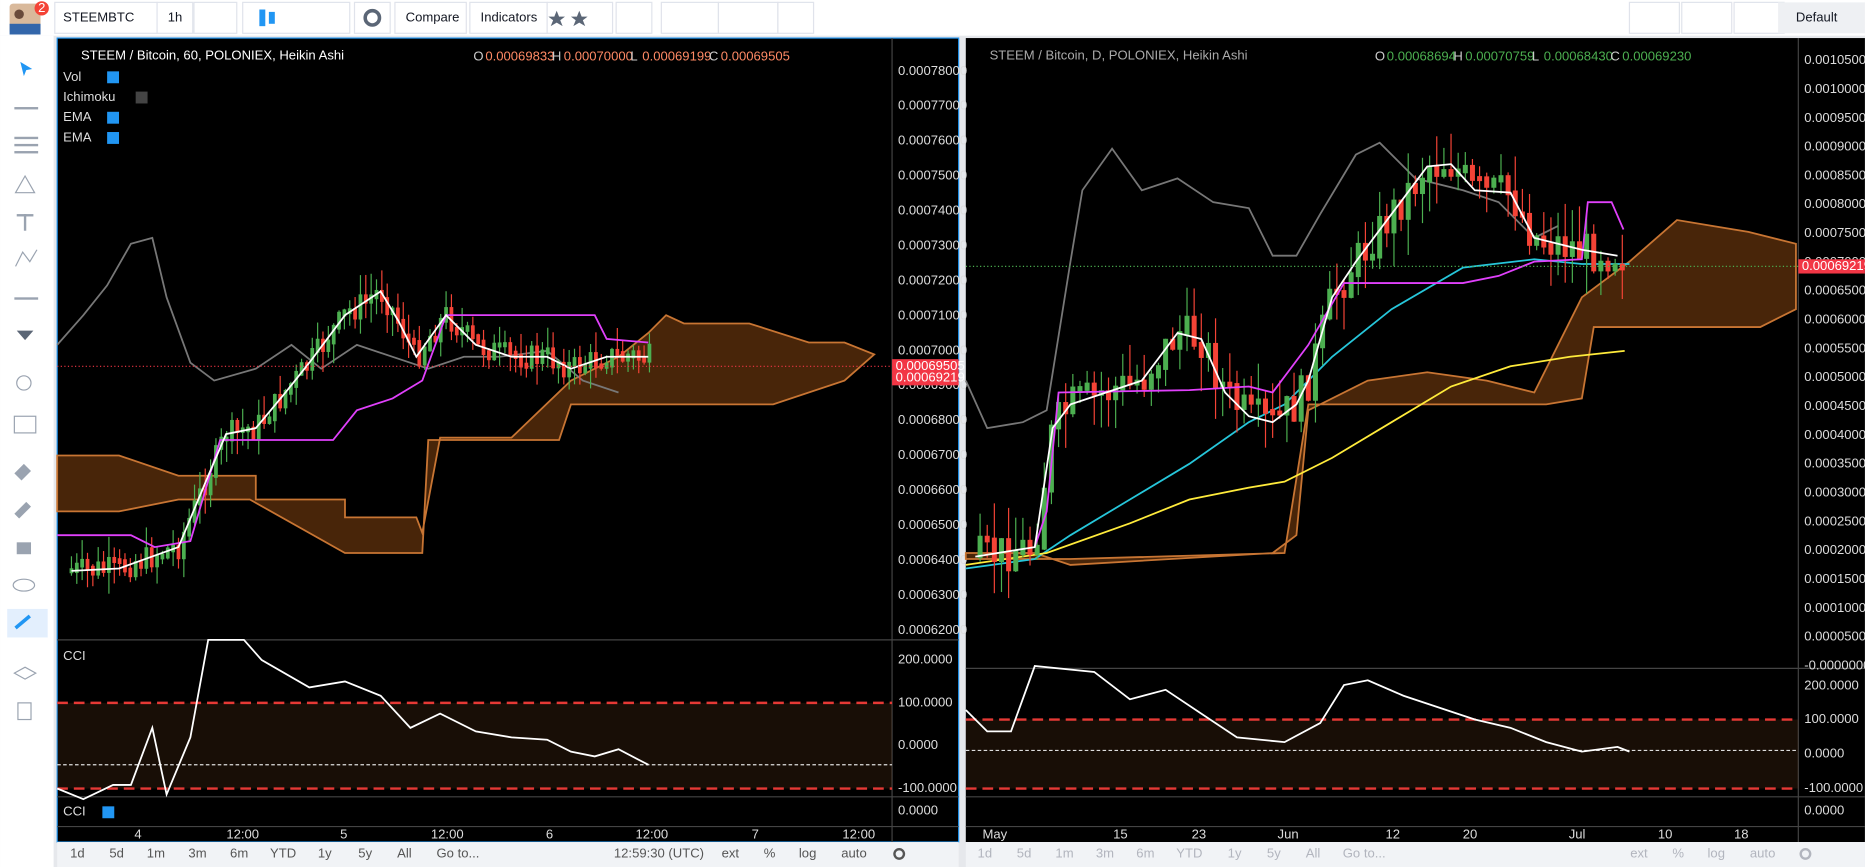 The image size is (1865, 867). I want to click on xabcd-tool, so click(26, 258).